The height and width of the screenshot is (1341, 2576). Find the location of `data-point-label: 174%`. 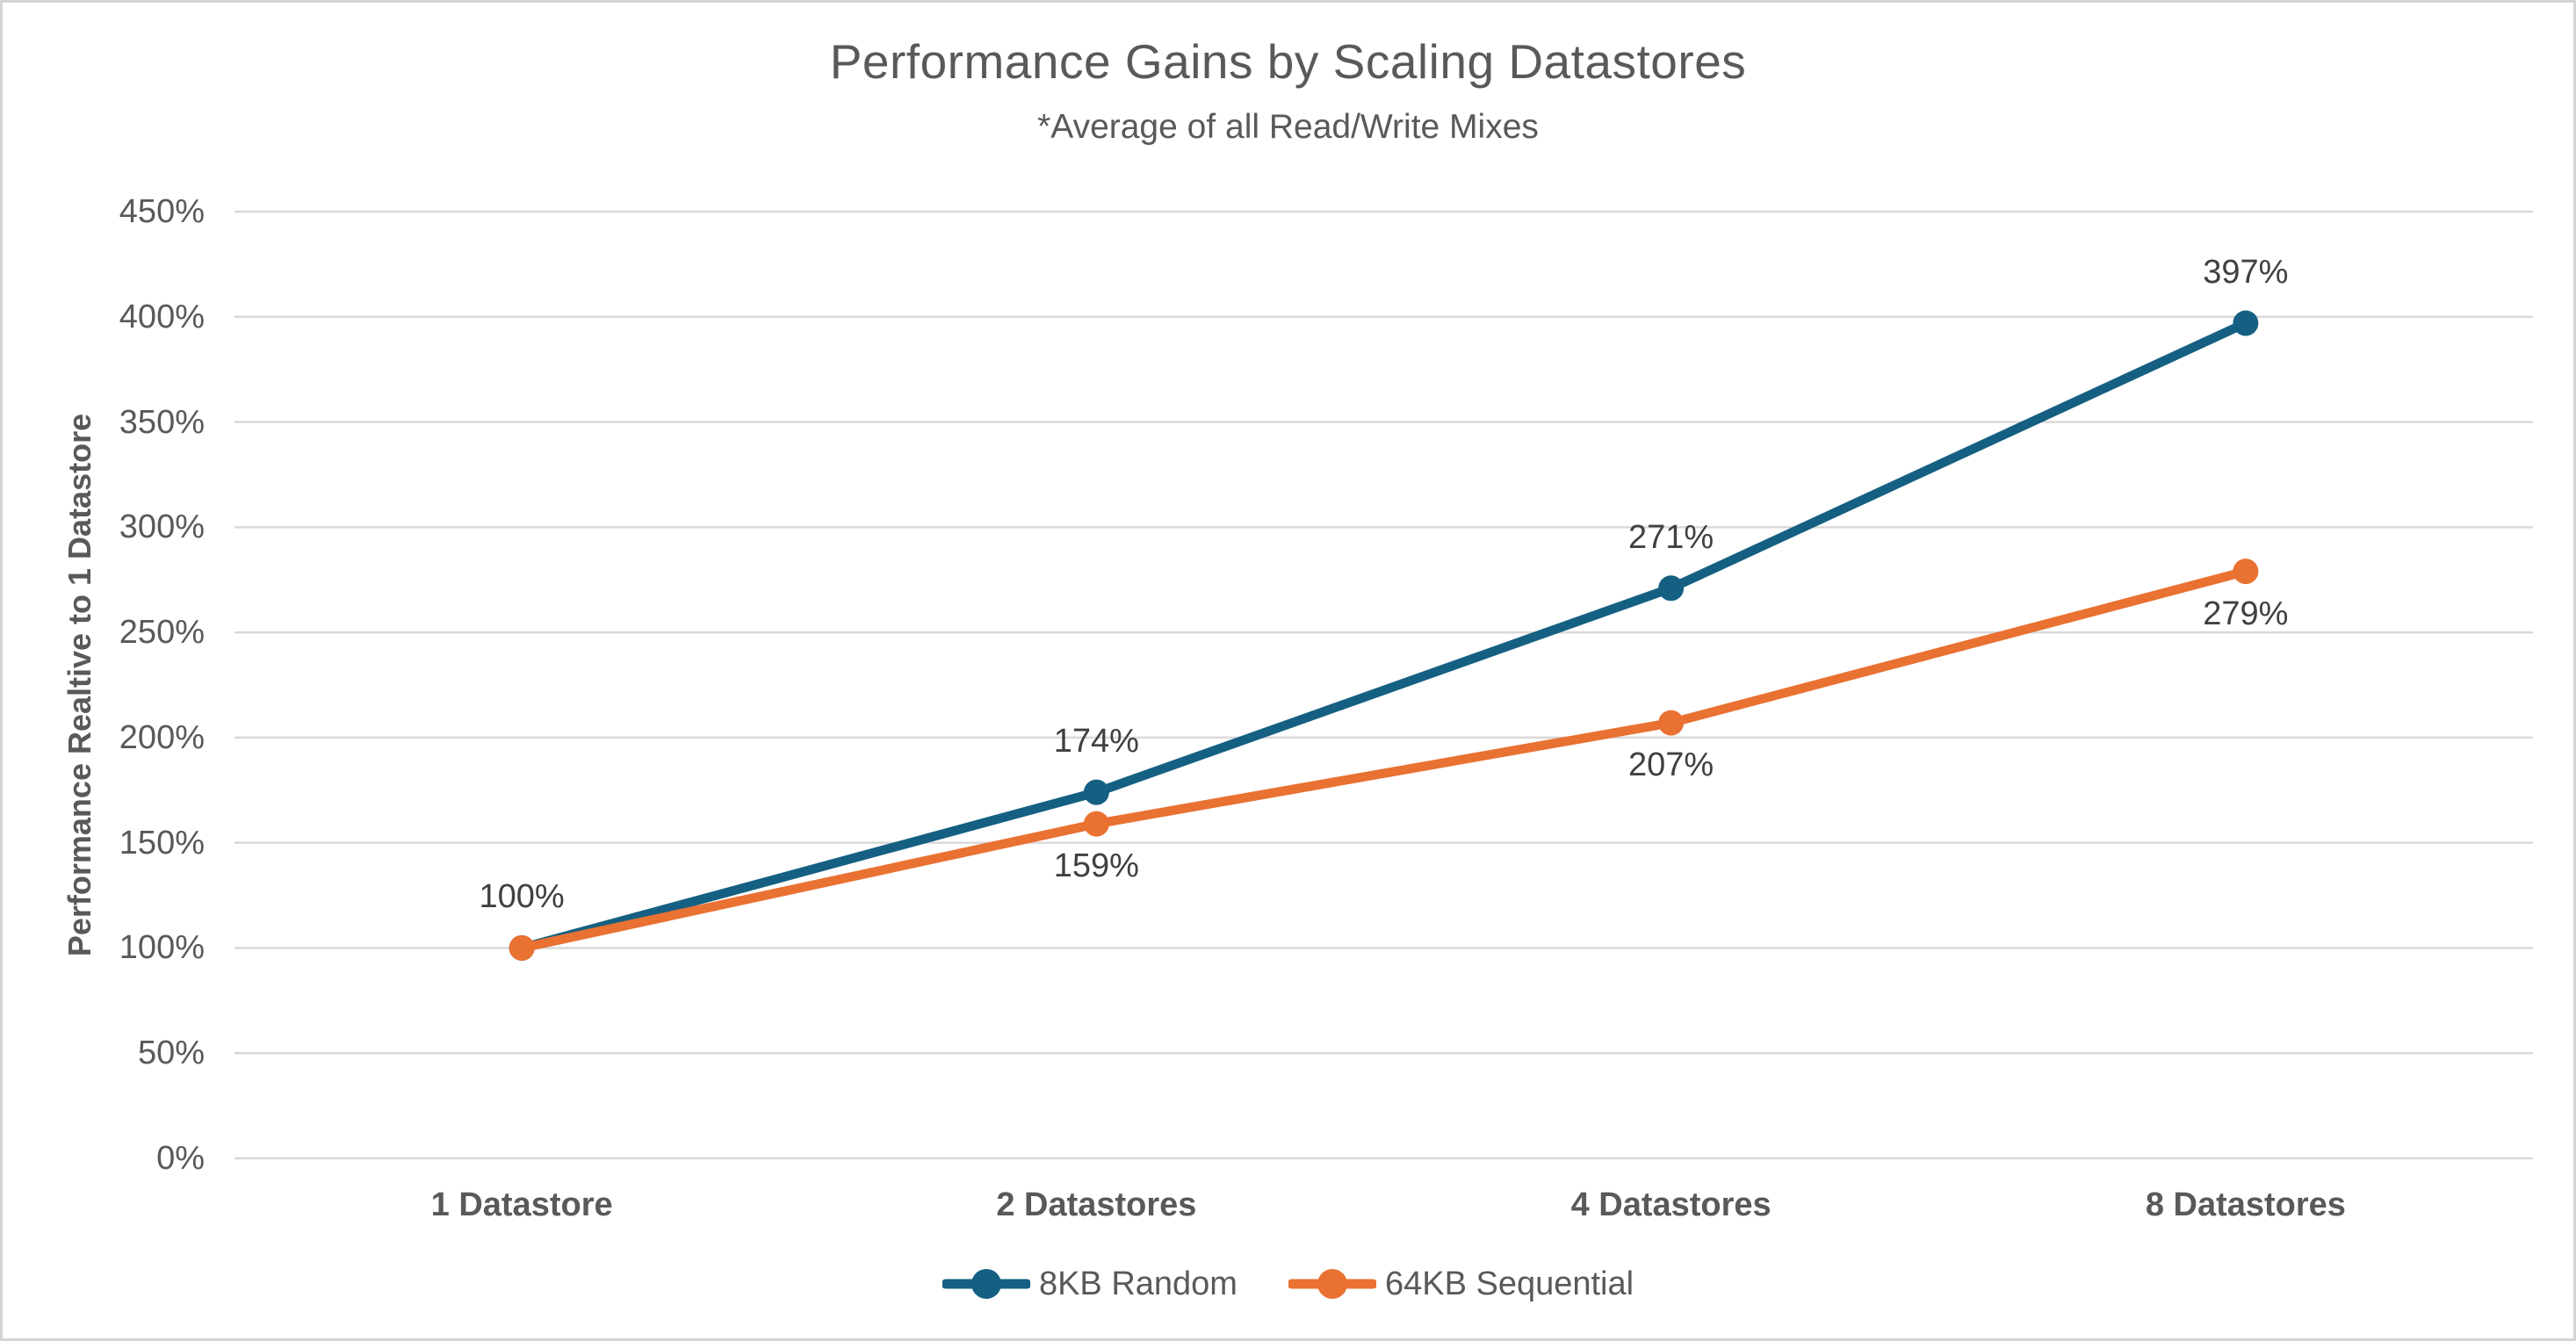

data-point-label: 174% is located at coordinates (1096, 742).